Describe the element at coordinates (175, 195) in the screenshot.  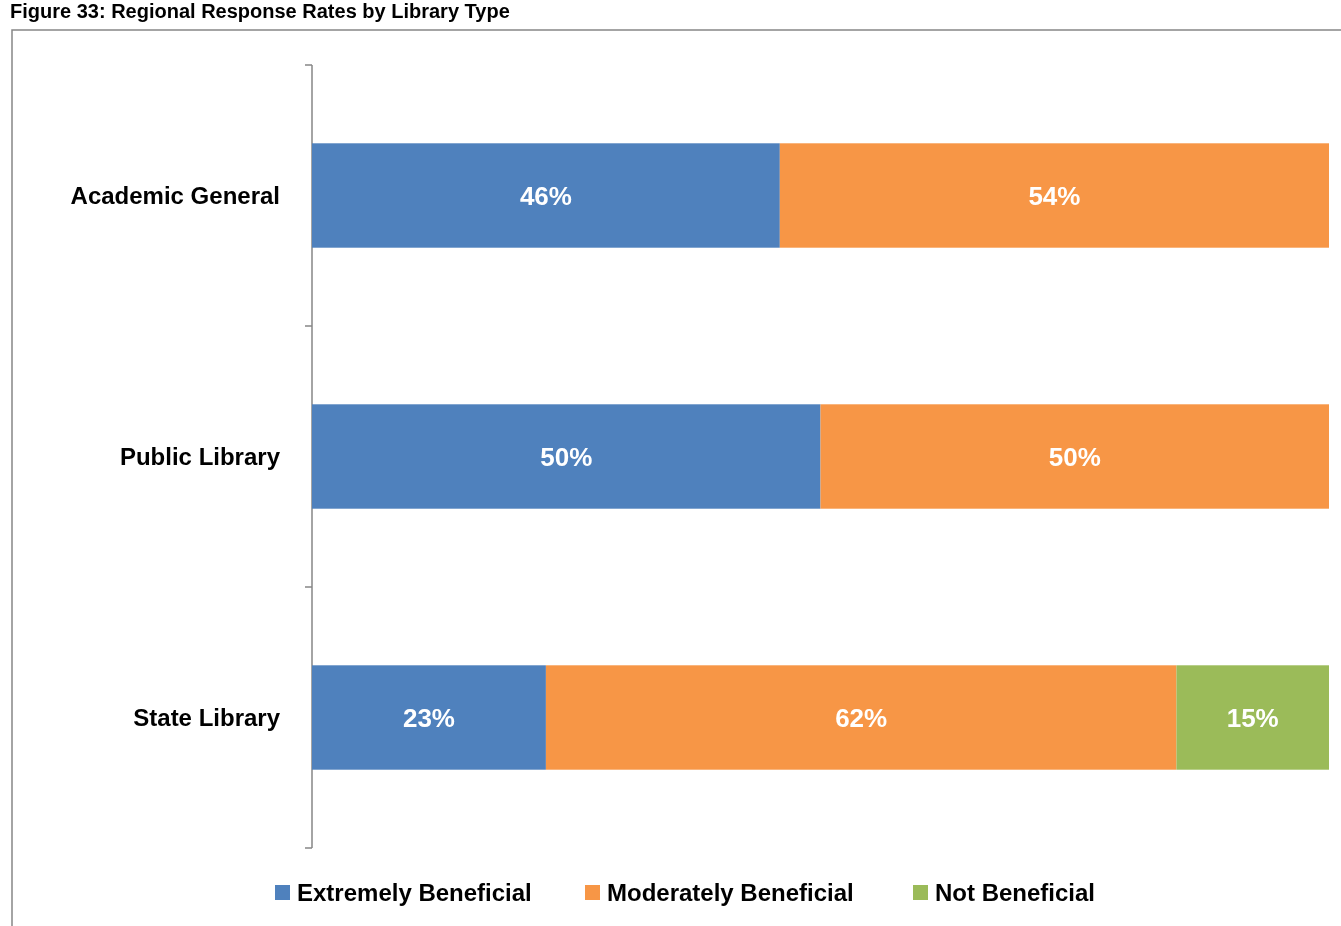
I see `y-tick-label: Academic General` at that location.